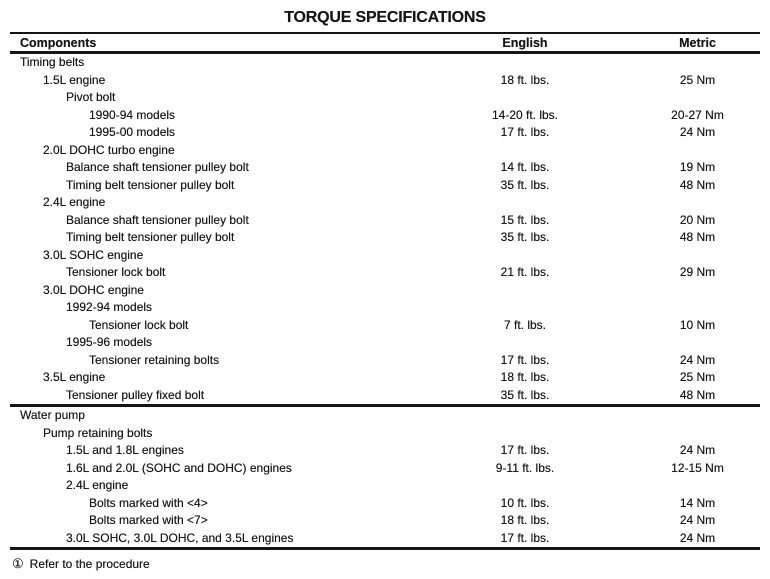  What do you see at coordinates (525, 219) in the screenshot?
I see `english-value: 15 ft. lbs.` at bounding box center [525, 219].